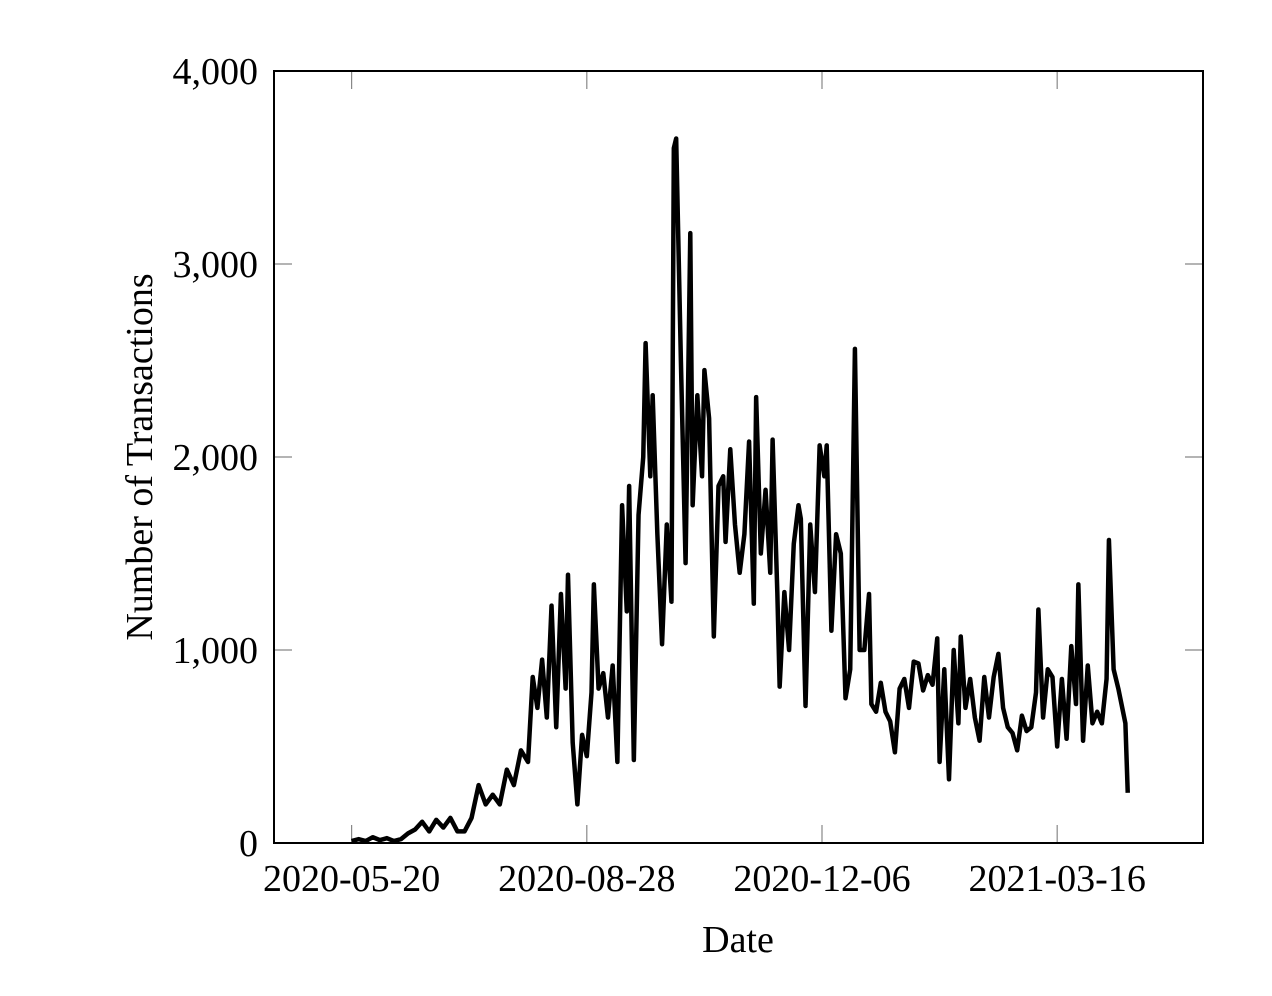 This screenshot has height=996, width=1272. What do you see at coordinates (351, 879) in the screenshot?
I see `x-tick-label: 2020-05-20` at bounding box center [351, 879].